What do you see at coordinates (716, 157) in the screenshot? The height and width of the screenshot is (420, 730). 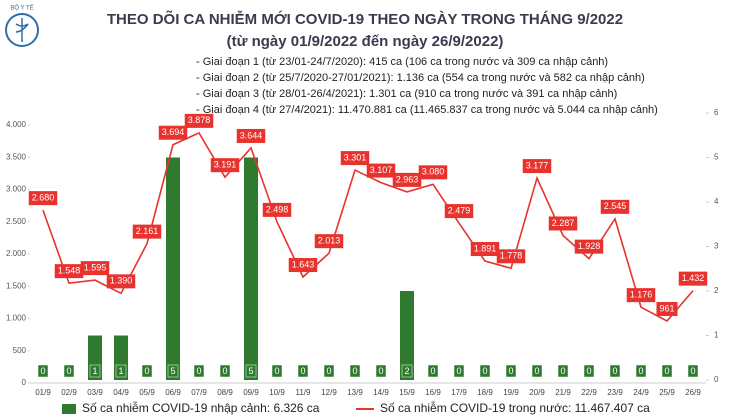 I see `y2-tick-label: 5` at bounding box center [716, 157].